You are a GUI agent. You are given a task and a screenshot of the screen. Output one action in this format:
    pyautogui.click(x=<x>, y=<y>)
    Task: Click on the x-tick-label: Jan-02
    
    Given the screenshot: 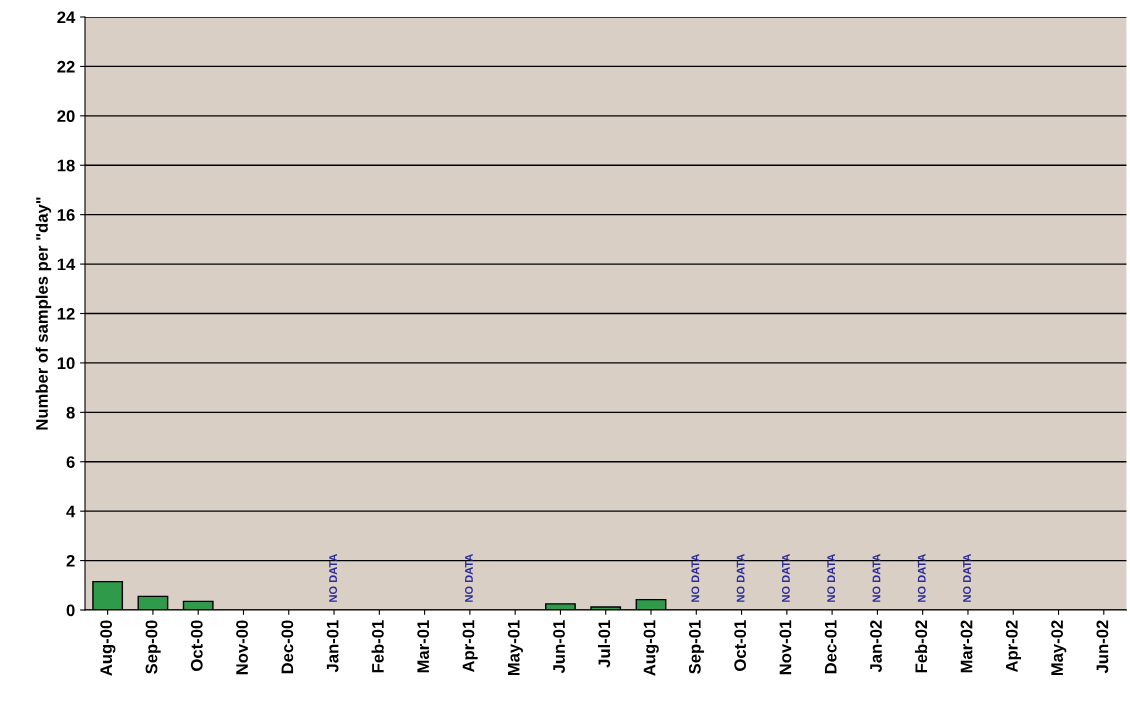 What is the action you would take?
    pyautogui.click(x=876, y=646)
    